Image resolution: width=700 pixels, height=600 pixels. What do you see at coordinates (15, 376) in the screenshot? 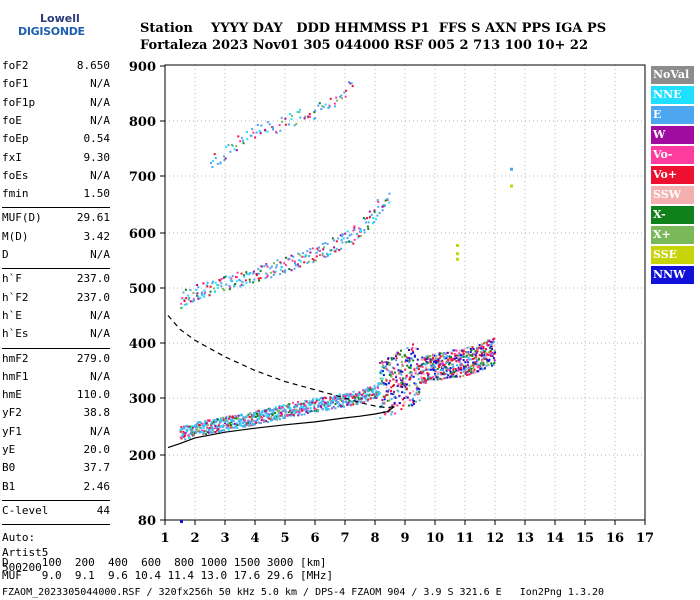
I see `parameter-label: hmF1` at bounding box center [15, 376].